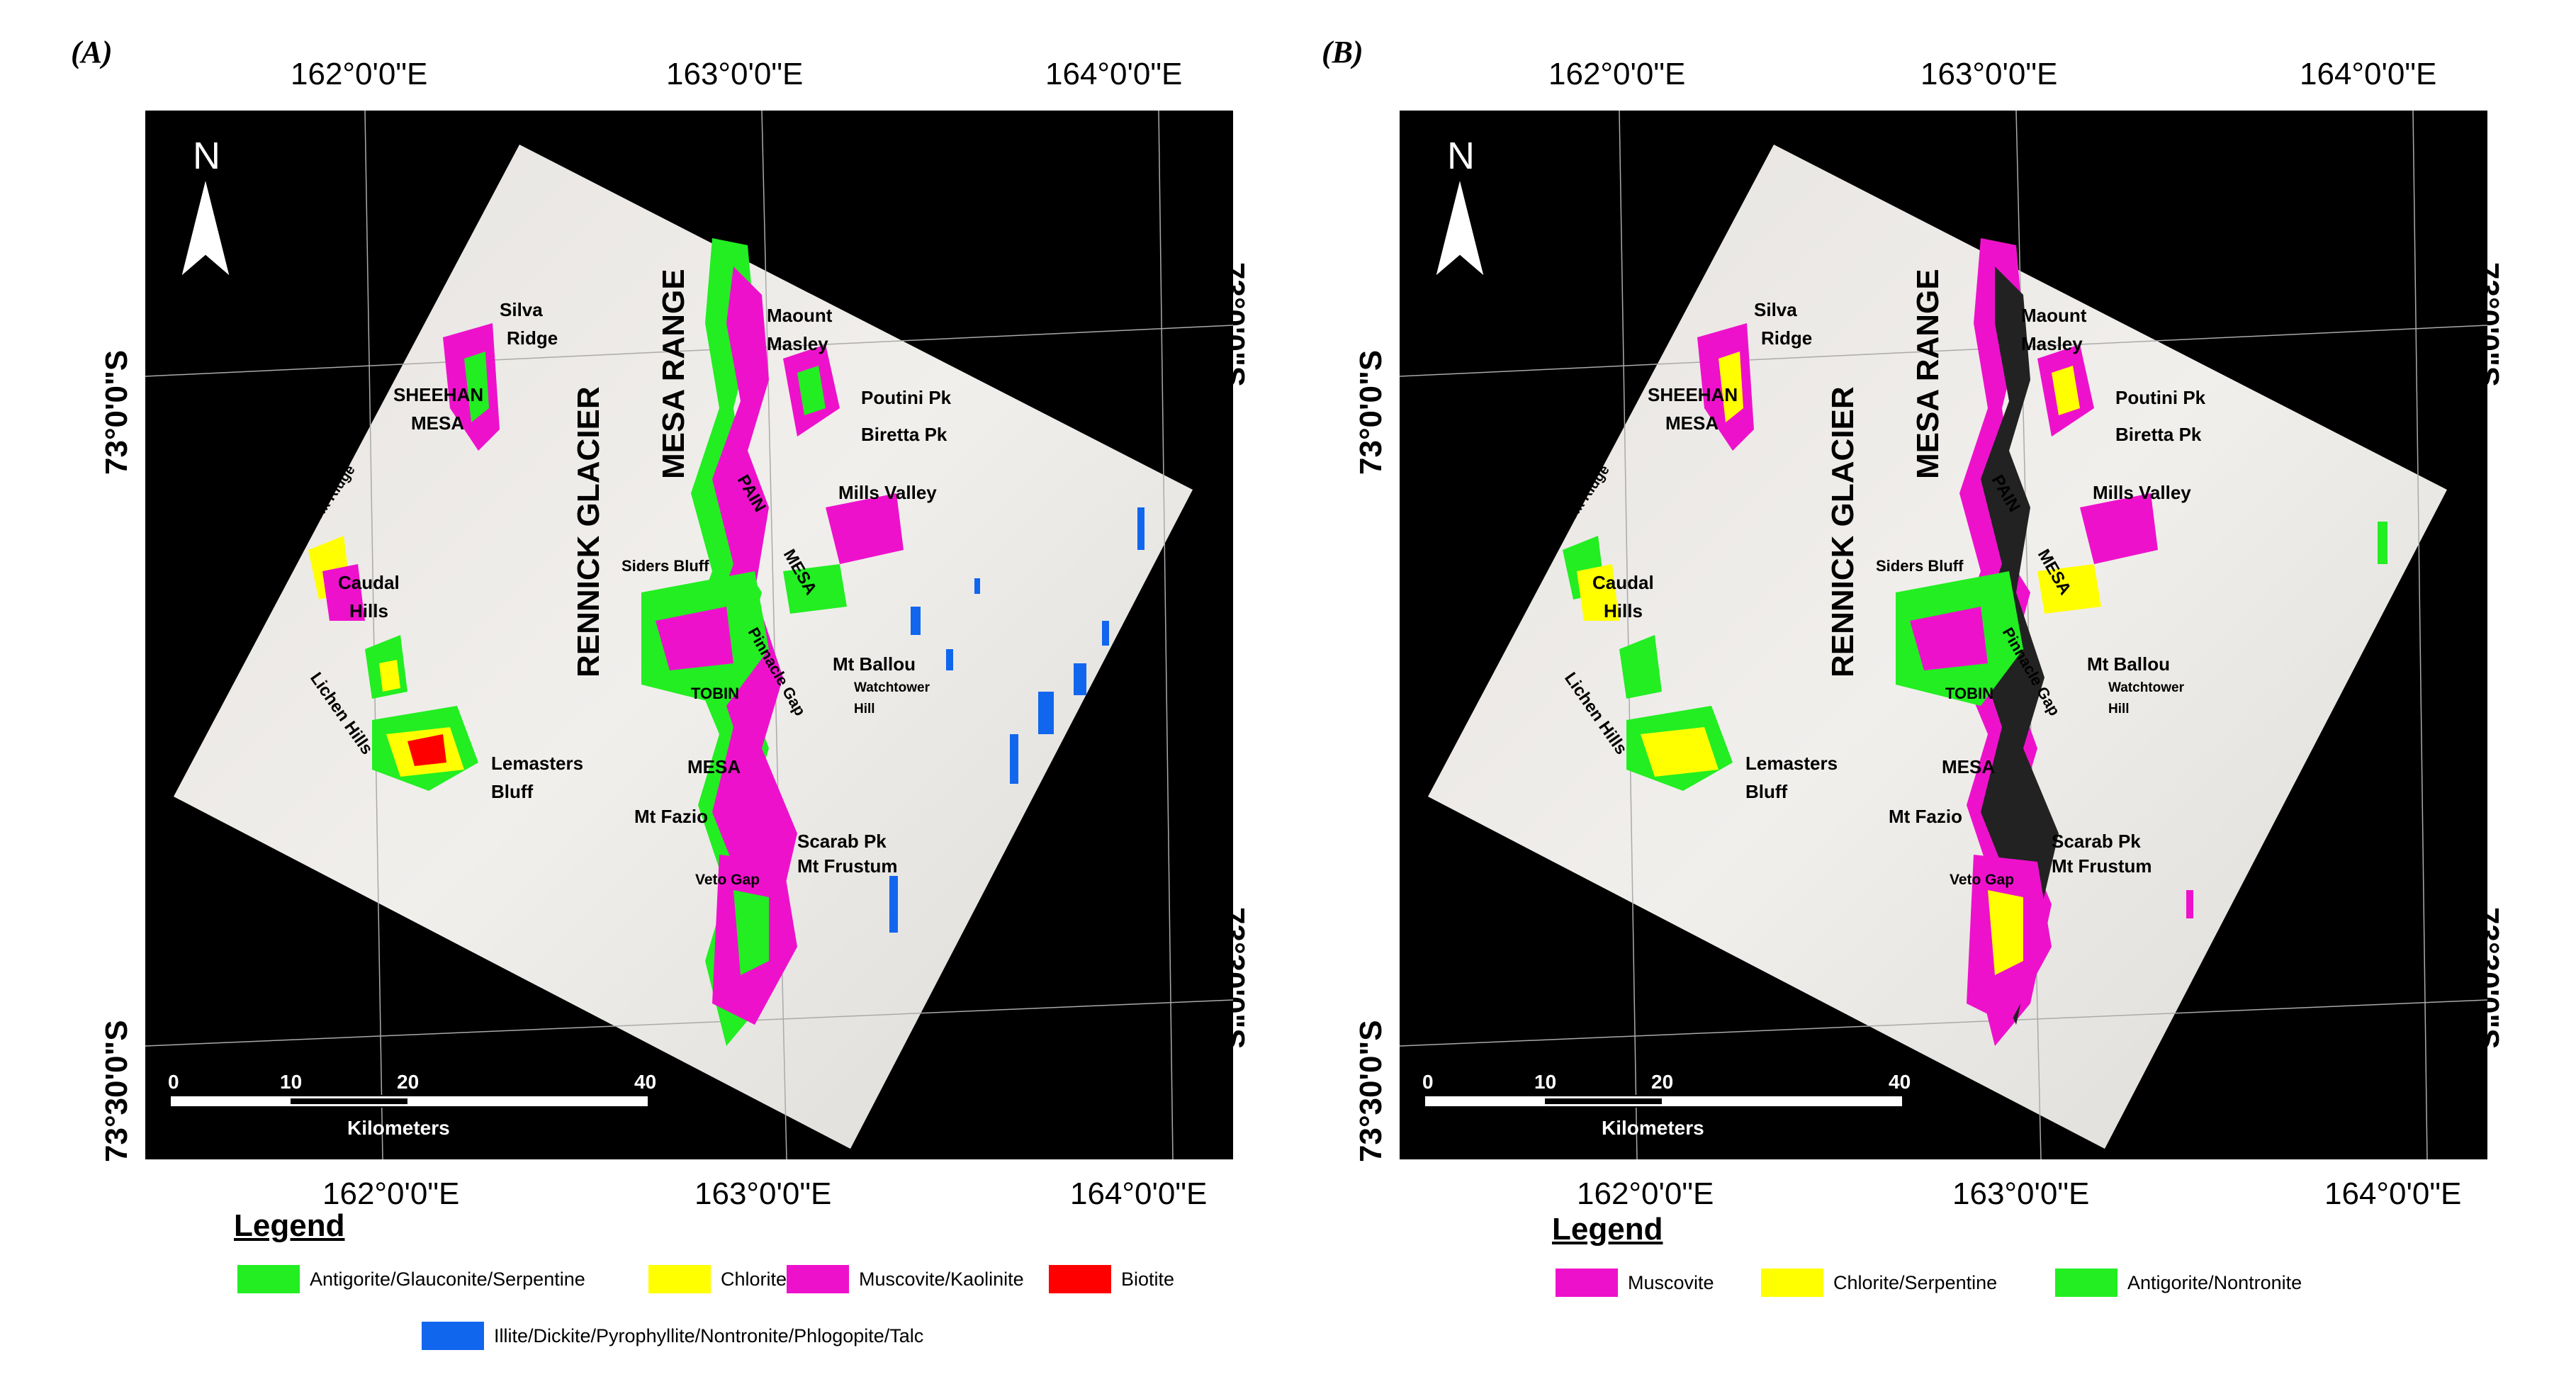 The image size is (2576, 1389). I want to click on panel-a-mineral-patches, so click(606, 642).